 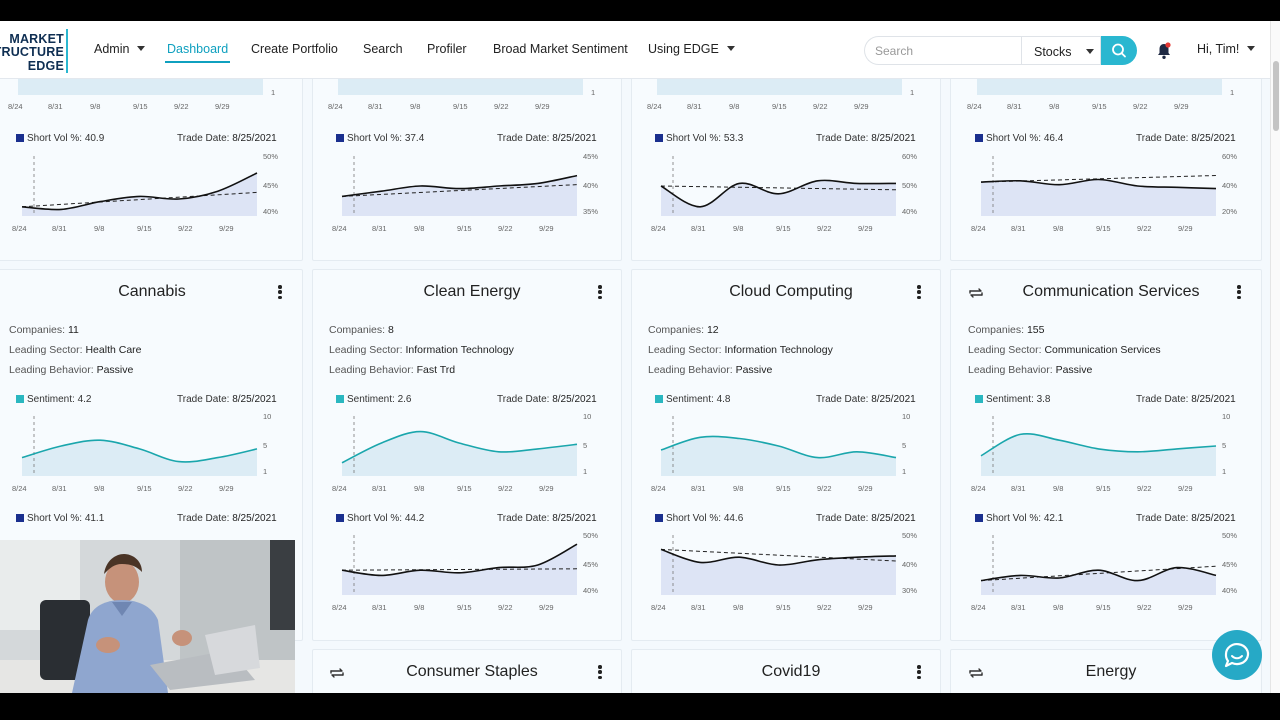 What do you see at coordinates (909, 590) in the screenshot?
I see `y-tick-label: 30%` at bounding box center [909, 590].